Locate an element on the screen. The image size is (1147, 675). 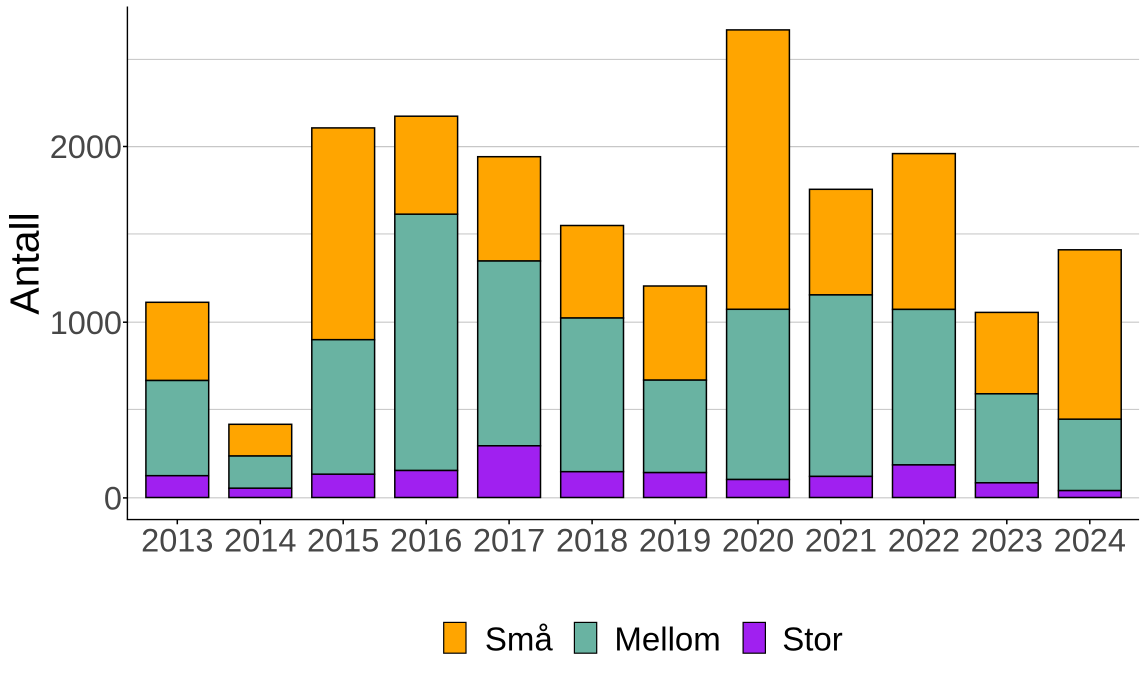
svg-text: 2021 is located at coordinates (841, 541).